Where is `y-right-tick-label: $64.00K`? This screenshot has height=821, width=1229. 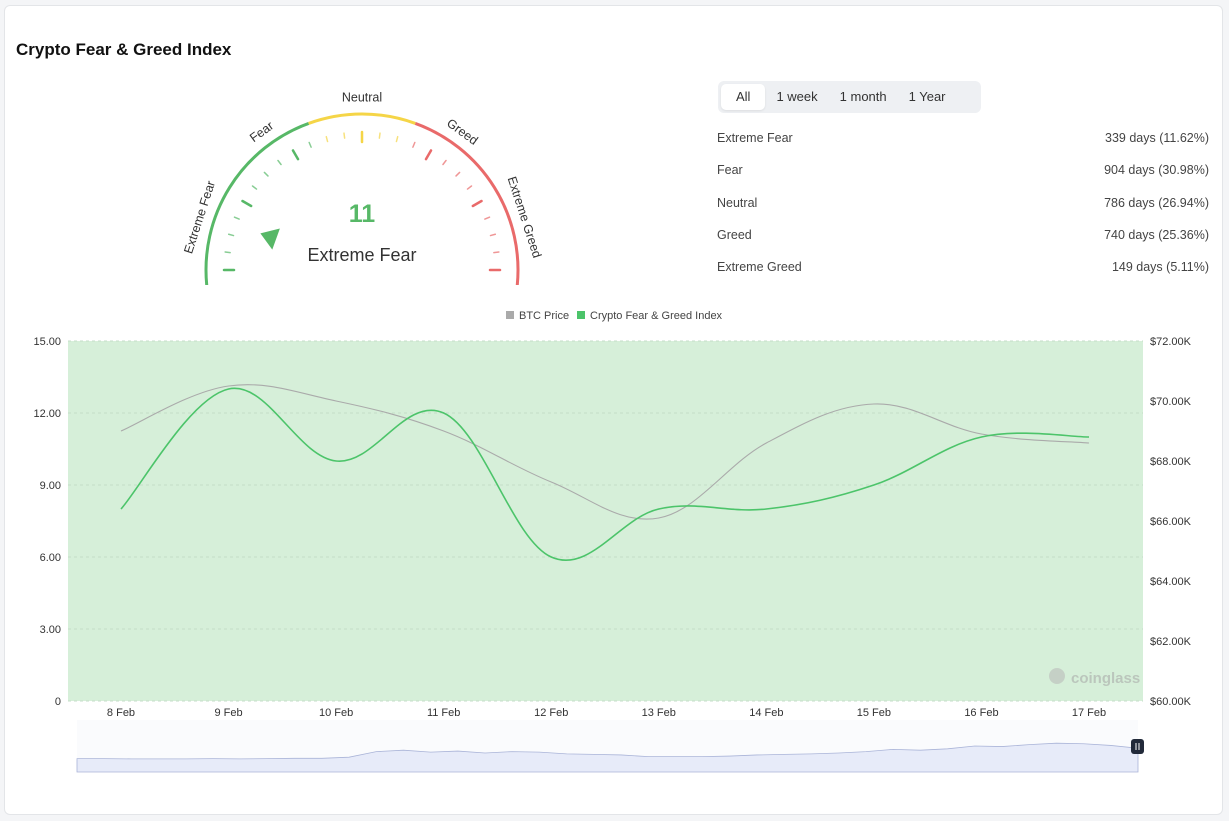 y-right-tick-label: $64.00K is located at coordinates (1171, 582).